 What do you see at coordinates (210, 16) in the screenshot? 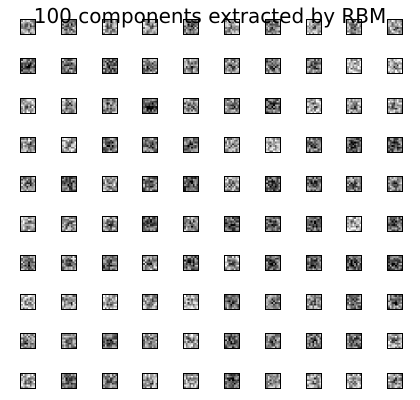
I see `figure-title: 100 components extracted by RBM` at bounding box center [210, 16].